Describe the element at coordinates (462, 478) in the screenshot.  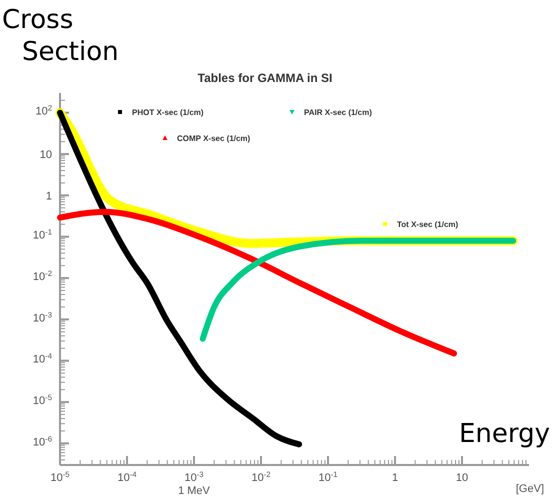
I see `x-tick-label: 10` at that location.